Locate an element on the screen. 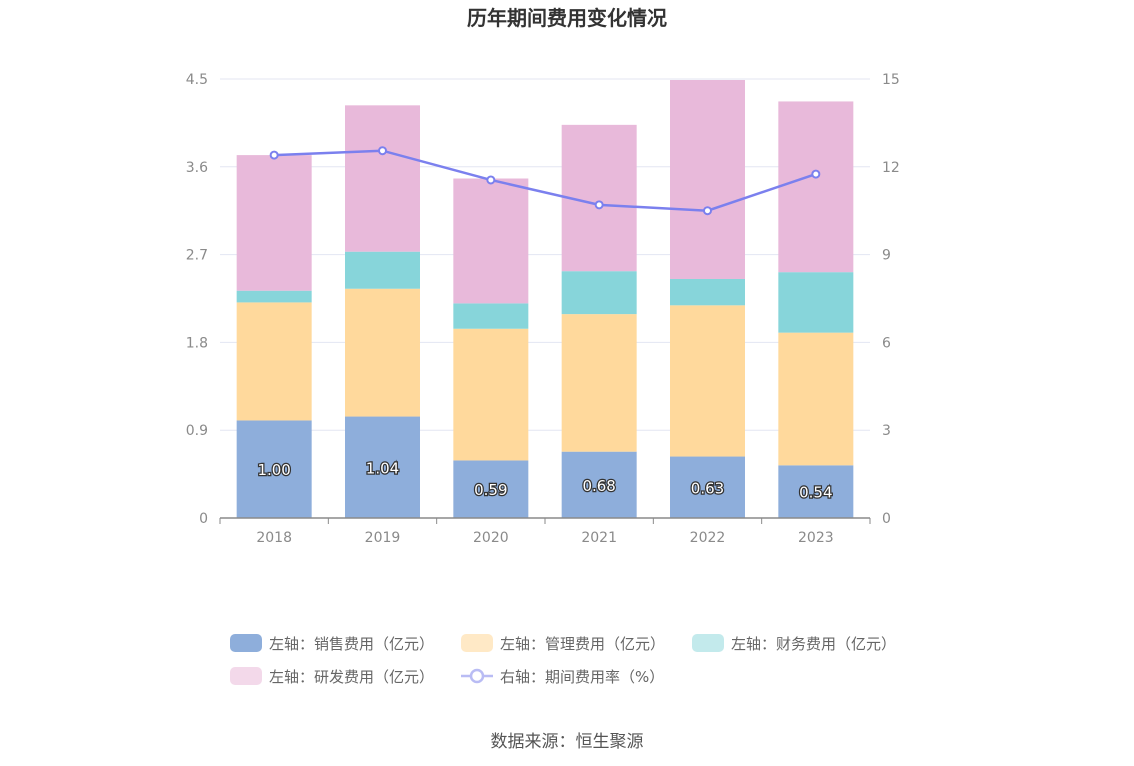 The image size is (1134, 766). x-tick-label: 2019 is located at coordinates (383, 538).